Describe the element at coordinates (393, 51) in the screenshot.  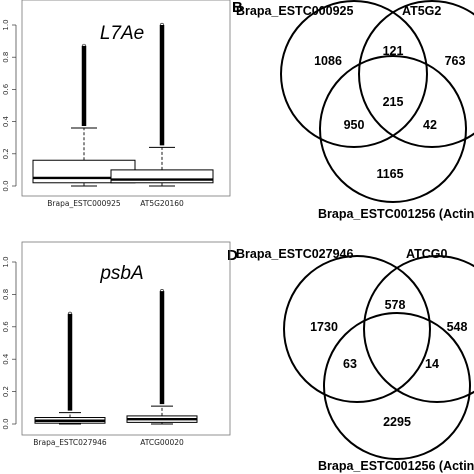
I see `count-ab: 121` at that location.